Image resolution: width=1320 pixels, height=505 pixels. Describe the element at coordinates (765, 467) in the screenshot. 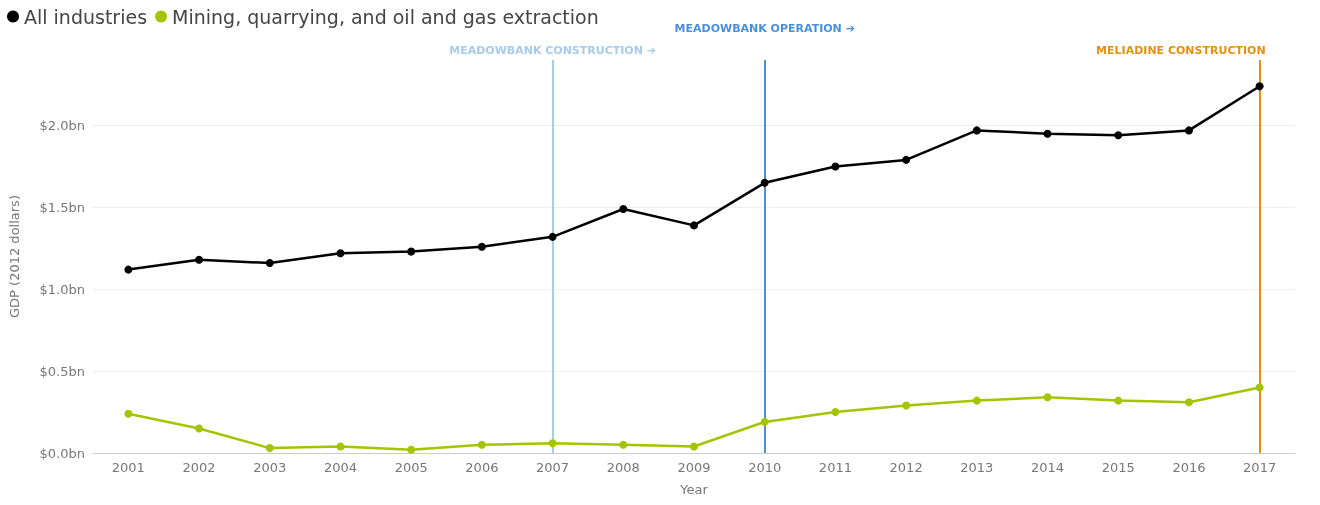

I see `x-tick-label: 2010` at that location.